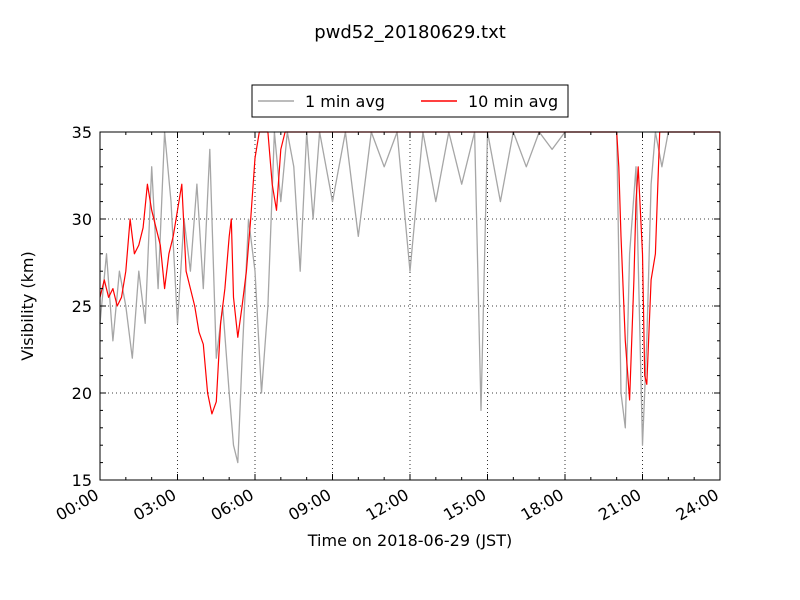  What do you see at coordinates (409, 540) in the screenshot?
I see `x-axis-label: Time on 2018-06-29 (JST)` at bounding box center [409, 540].